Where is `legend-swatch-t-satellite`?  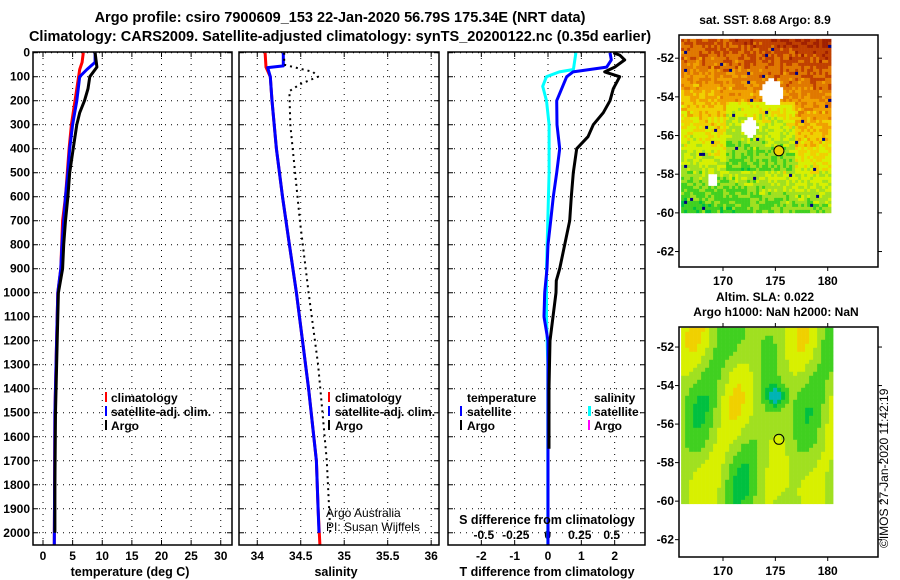
legend-swatch-t-satellite is located at coordinates (461, 411).